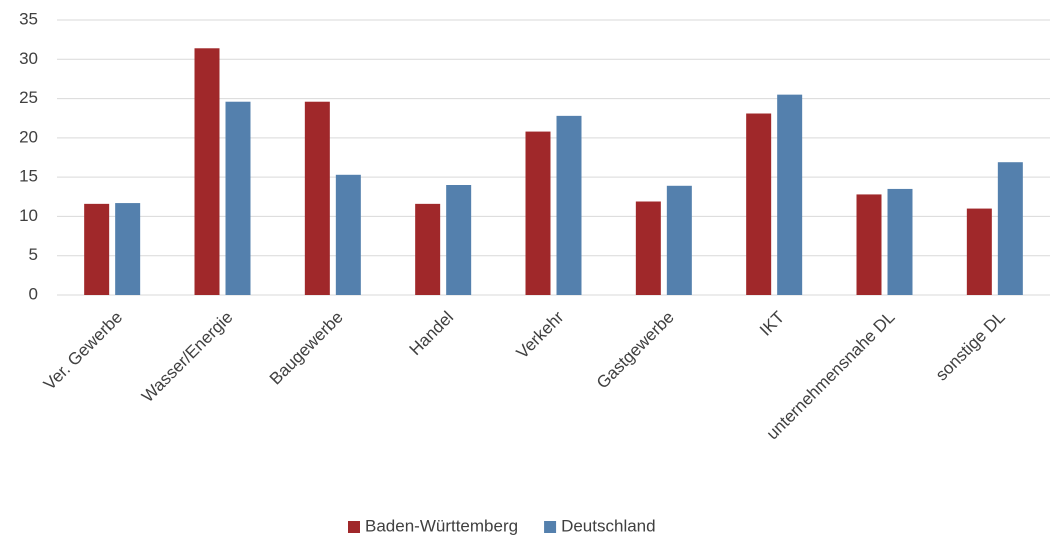 The image size is (1052, 543). What do you see at coordinates (441, 525) in the screenshot?
I see `legend-label: Baden-Württemberg` at bounding box center [441, 525].